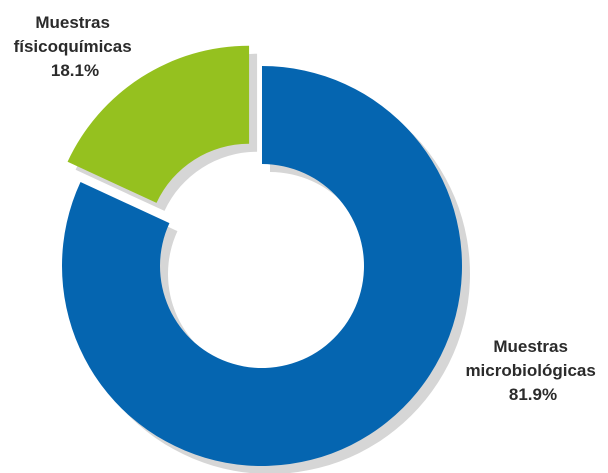 Image resolution: width=608 pixels, height=473 pixels. What do you see at coordinates (533, 394) in the screenshot?
I see `label-microbiologicas-value: 81.9%` at bounding box center [533, 394].